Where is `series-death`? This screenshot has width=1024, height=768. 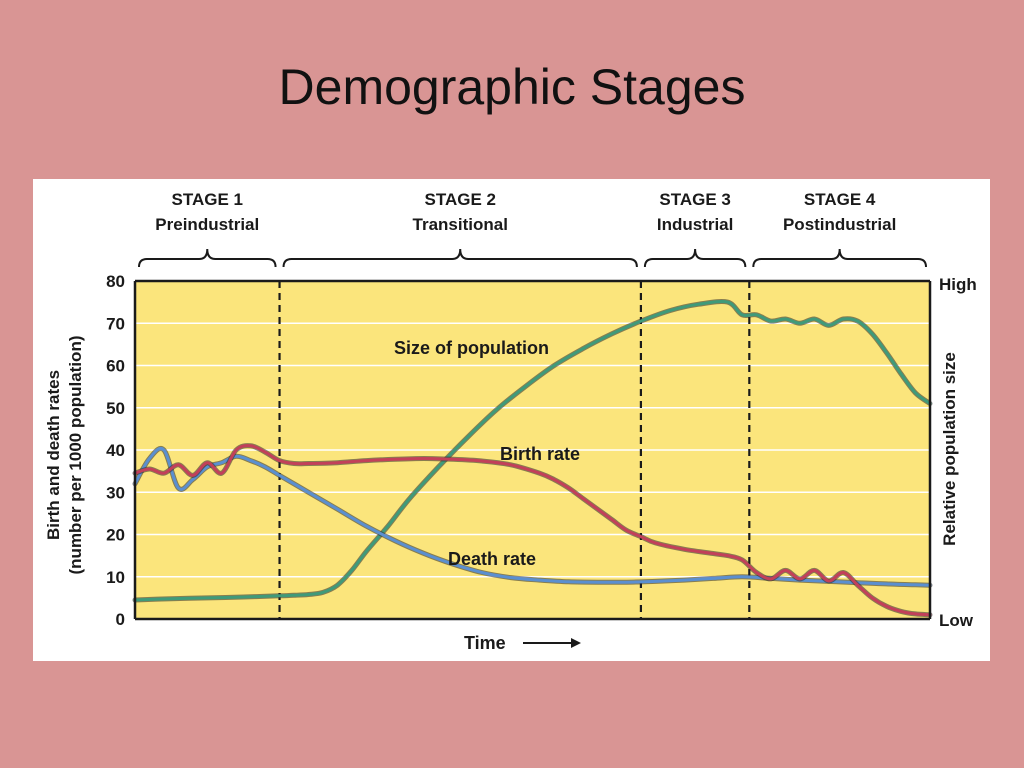
series-death is located at coordinates (532, 516).